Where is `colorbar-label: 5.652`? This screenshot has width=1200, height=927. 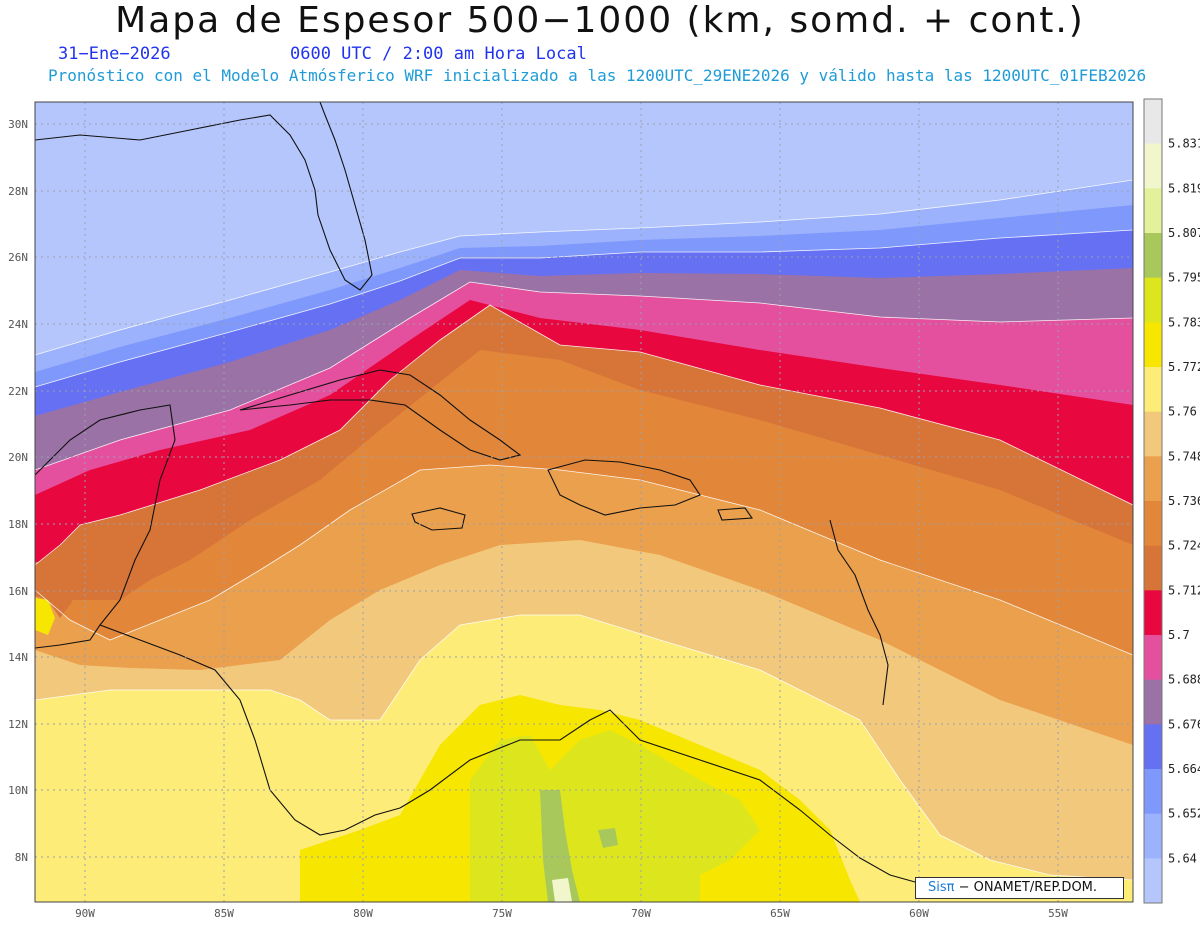
colorbar-label: 5.652 is located at coordinates (1184, 814).